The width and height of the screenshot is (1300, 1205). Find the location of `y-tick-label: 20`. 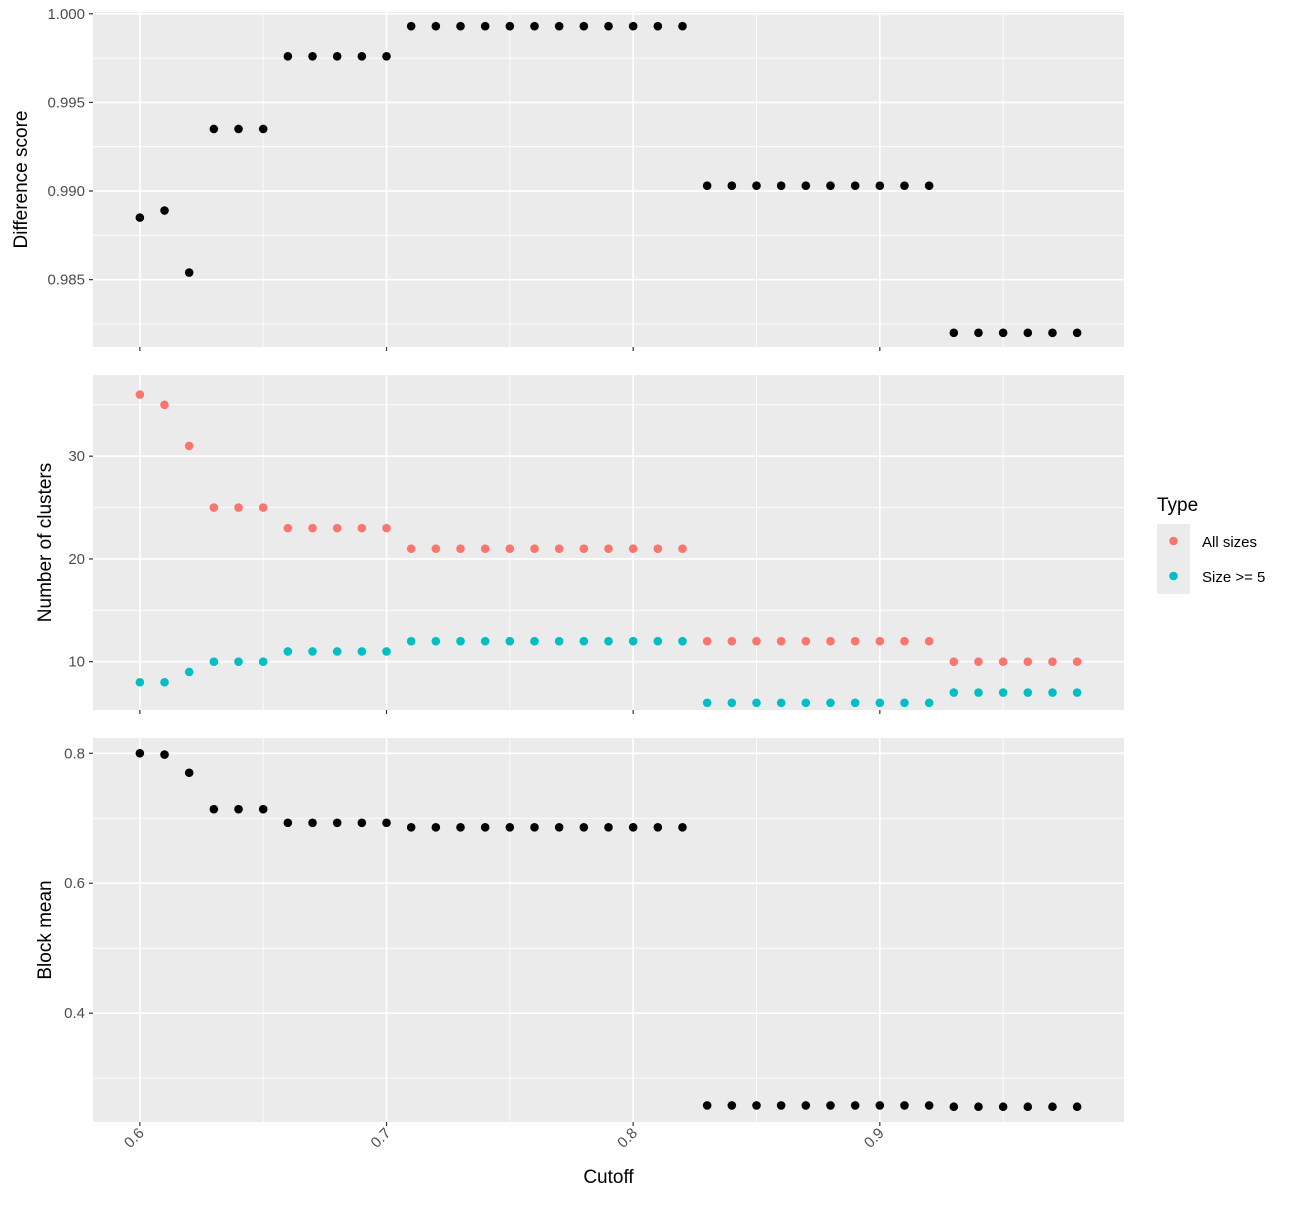

y-tick-label: 20 is located at coordinates (76, 559).